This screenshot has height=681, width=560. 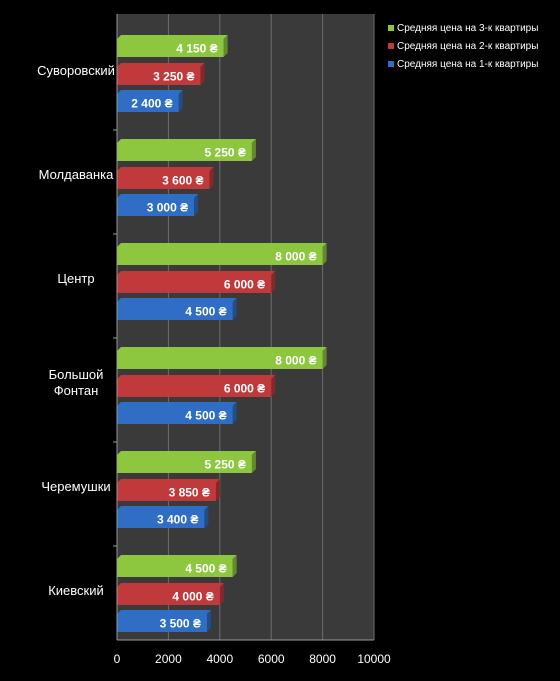 I want to click on category-label-line: Суворовский, so click(x=76, y=70).